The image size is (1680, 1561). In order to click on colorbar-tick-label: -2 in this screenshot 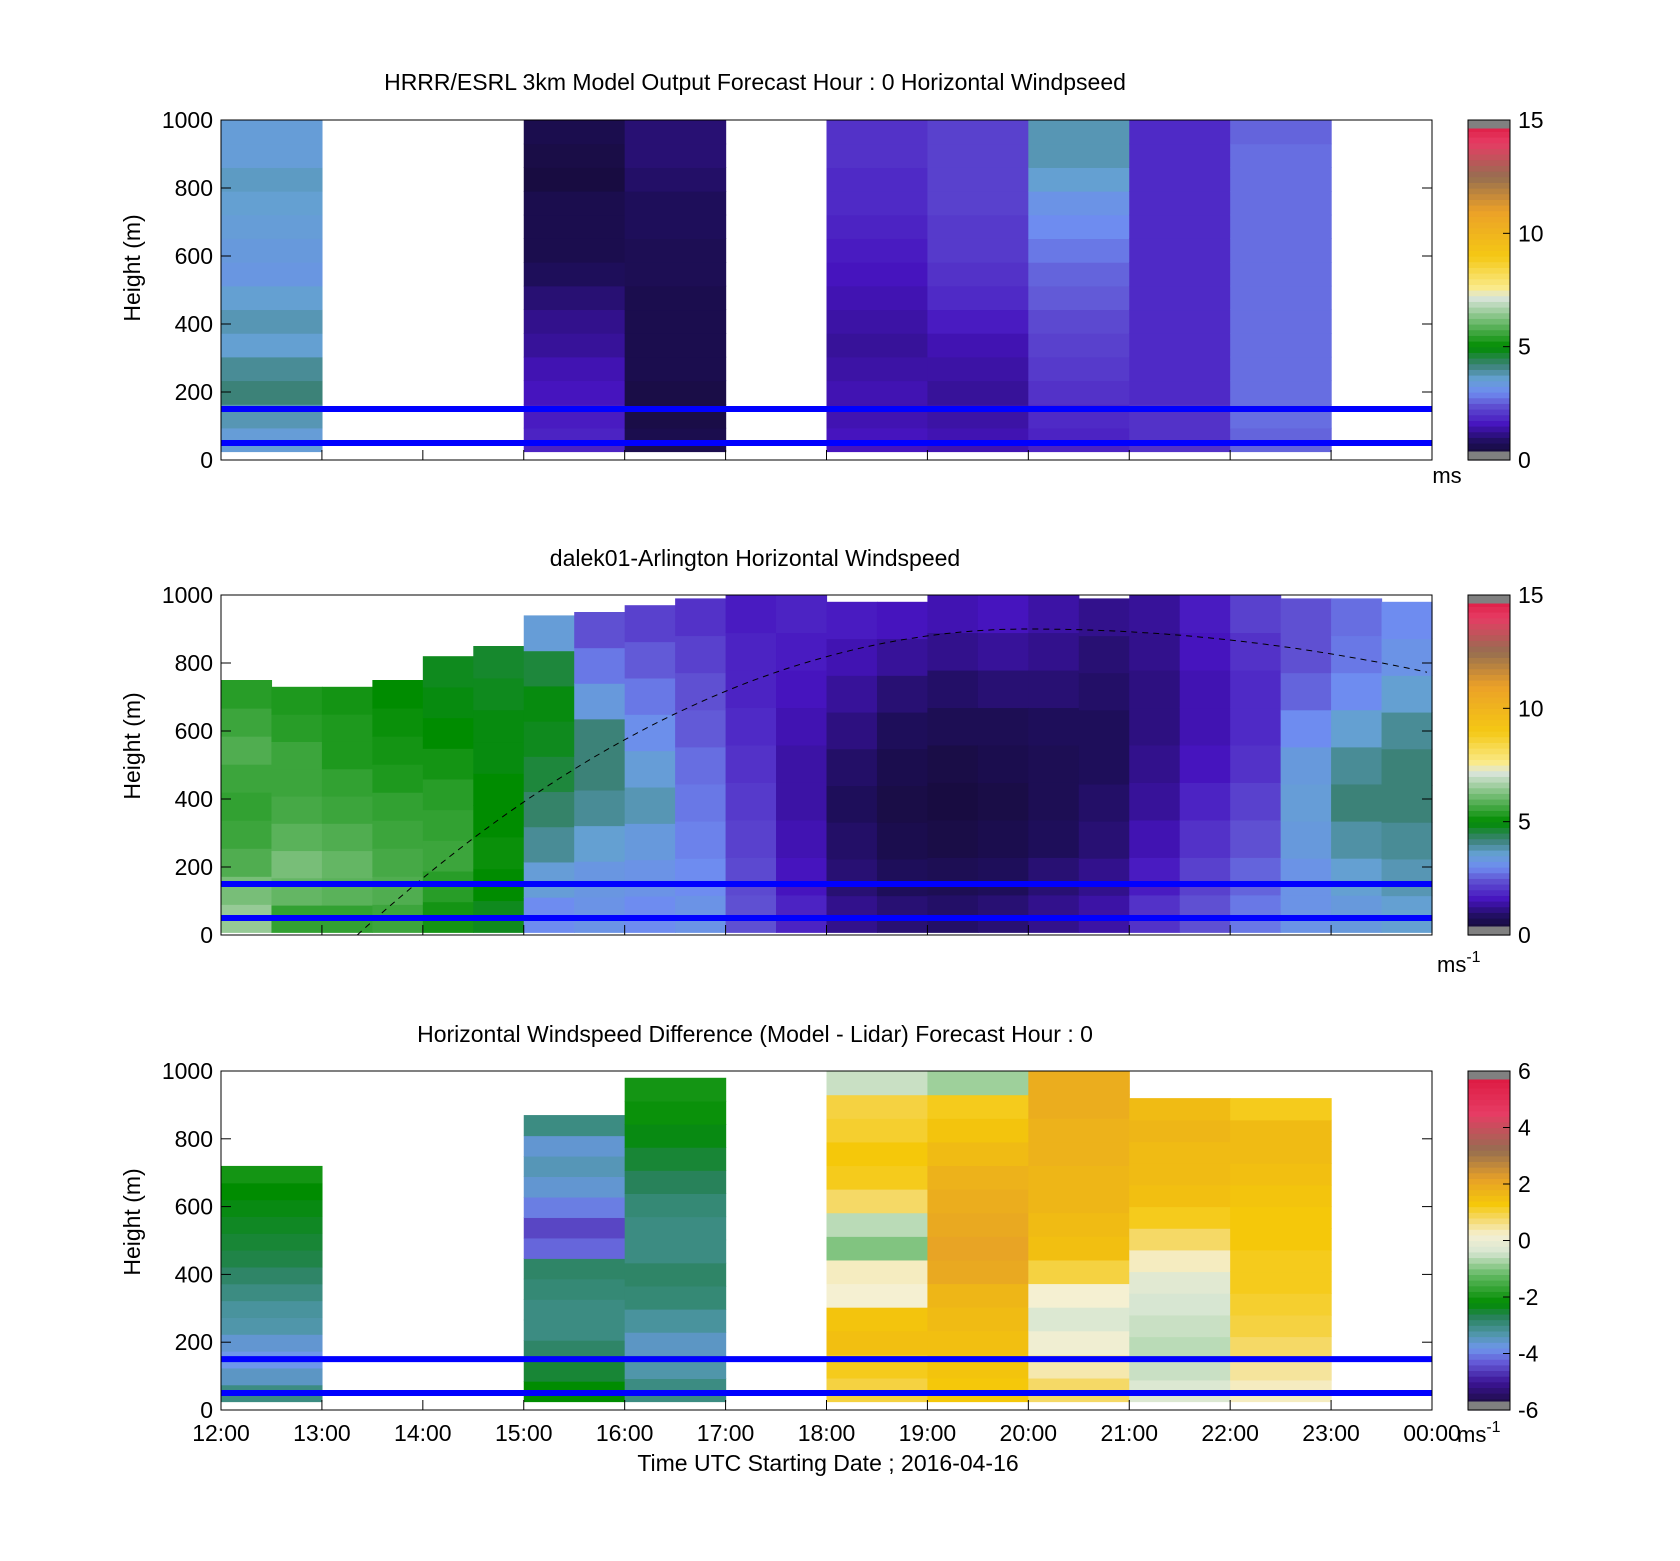, I will do `click(1528, 1297)`.